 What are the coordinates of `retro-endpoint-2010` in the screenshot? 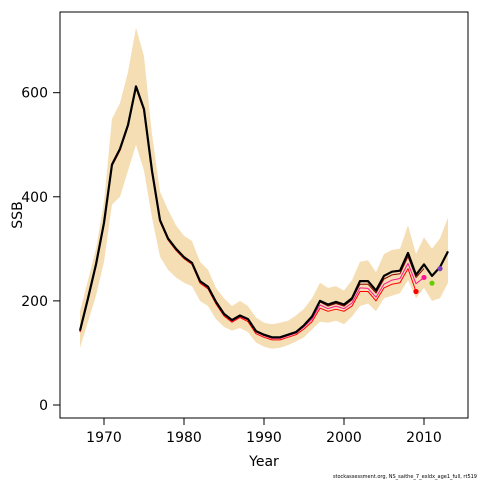 It's located at (424, 277).